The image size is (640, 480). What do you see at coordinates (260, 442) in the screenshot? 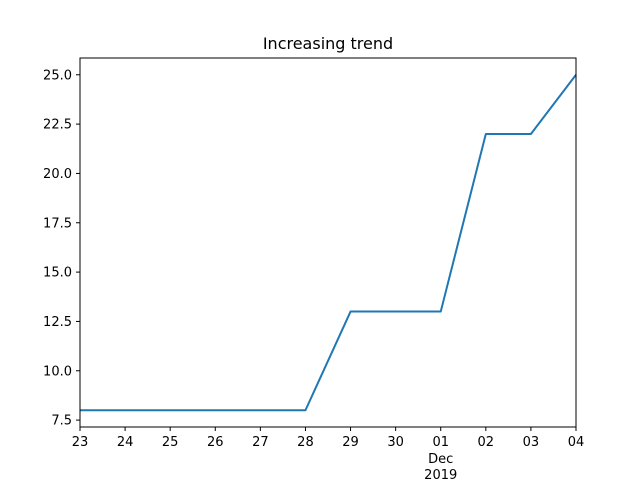
I see `x-tick-label-4: 27` at bounding box center [260, 442].